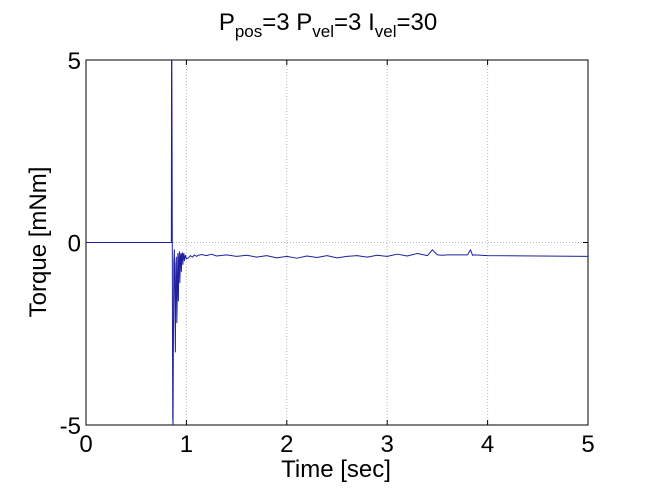 Image resolution: width=649 pixels, height=488 pixels. I want to click on title-part: =3 I, so click(354, 22).